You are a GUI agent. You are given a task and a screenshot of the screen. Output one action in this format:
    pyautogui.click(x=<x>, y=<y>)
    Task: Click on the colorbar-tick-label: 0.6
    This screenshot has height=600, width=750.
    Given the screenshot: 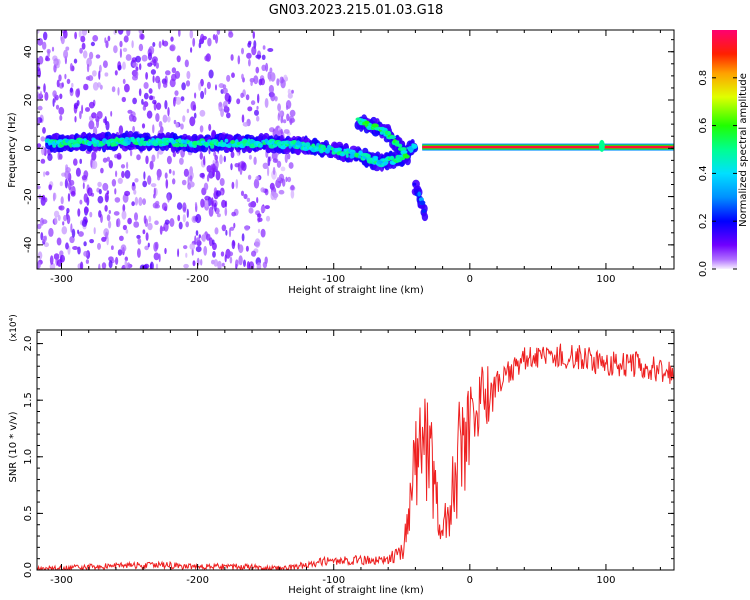 What is the action you would take?
    pyautogui.click(x=703, y=126)
    